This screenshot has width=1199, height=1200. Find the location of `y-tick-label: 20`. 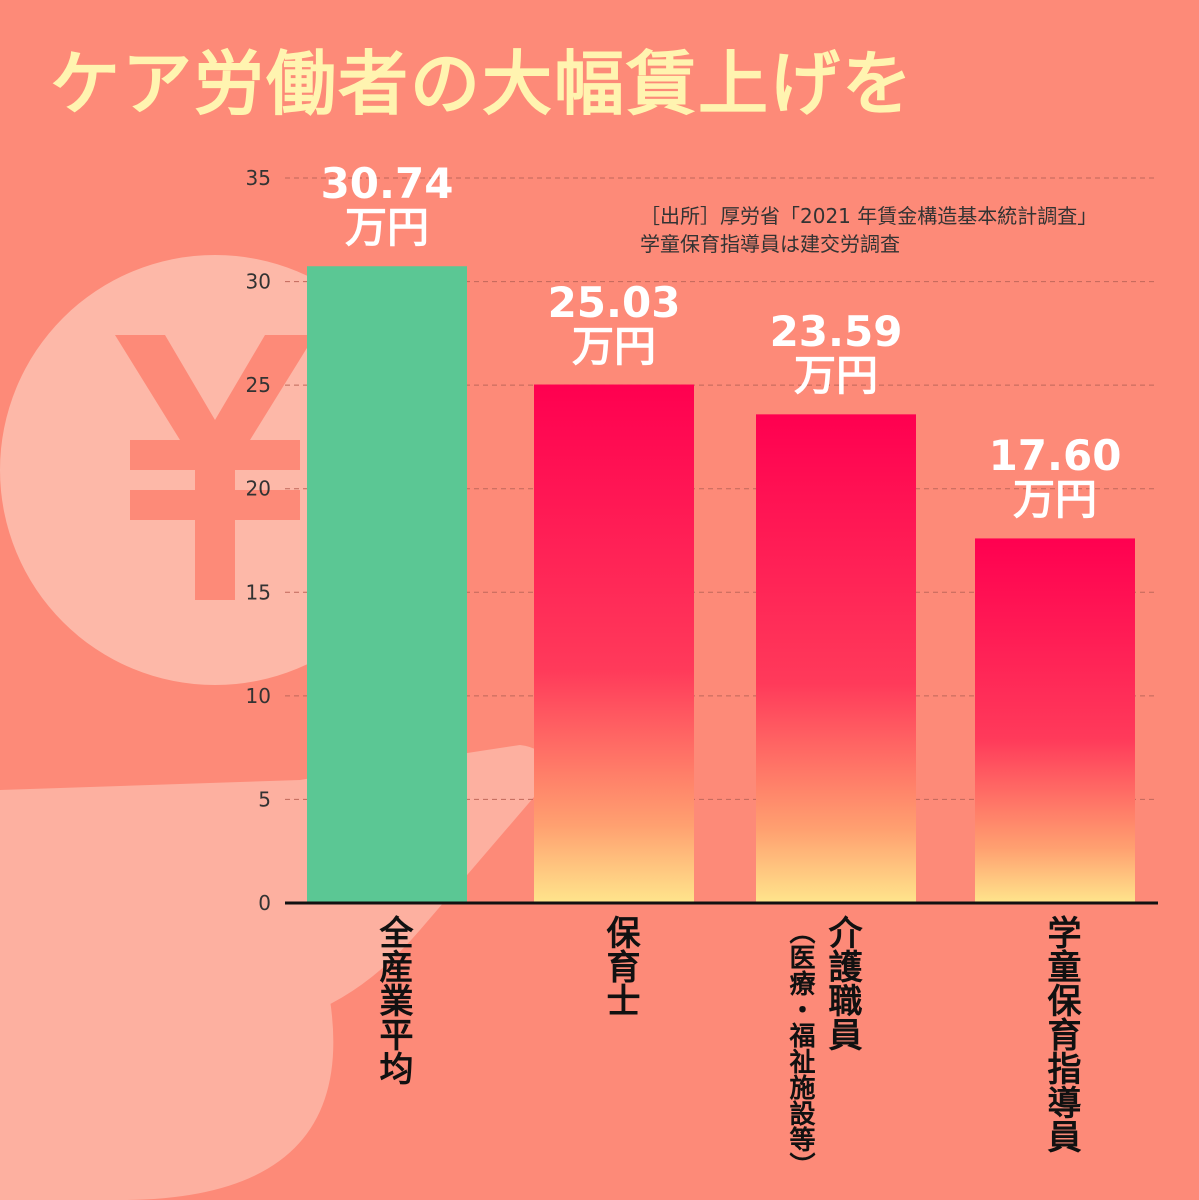

y-tick-label: 20 is located at coordinates (258, 489).